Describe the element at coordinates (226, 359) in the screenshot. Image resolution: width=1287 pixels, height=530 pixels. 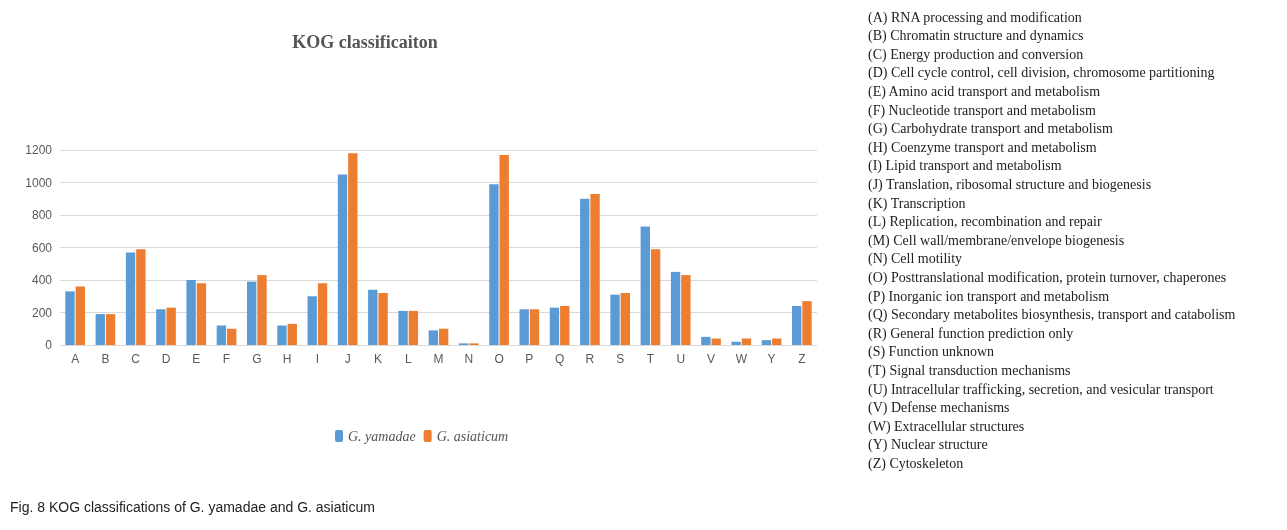
I see `x-tick-label: F` at that location.